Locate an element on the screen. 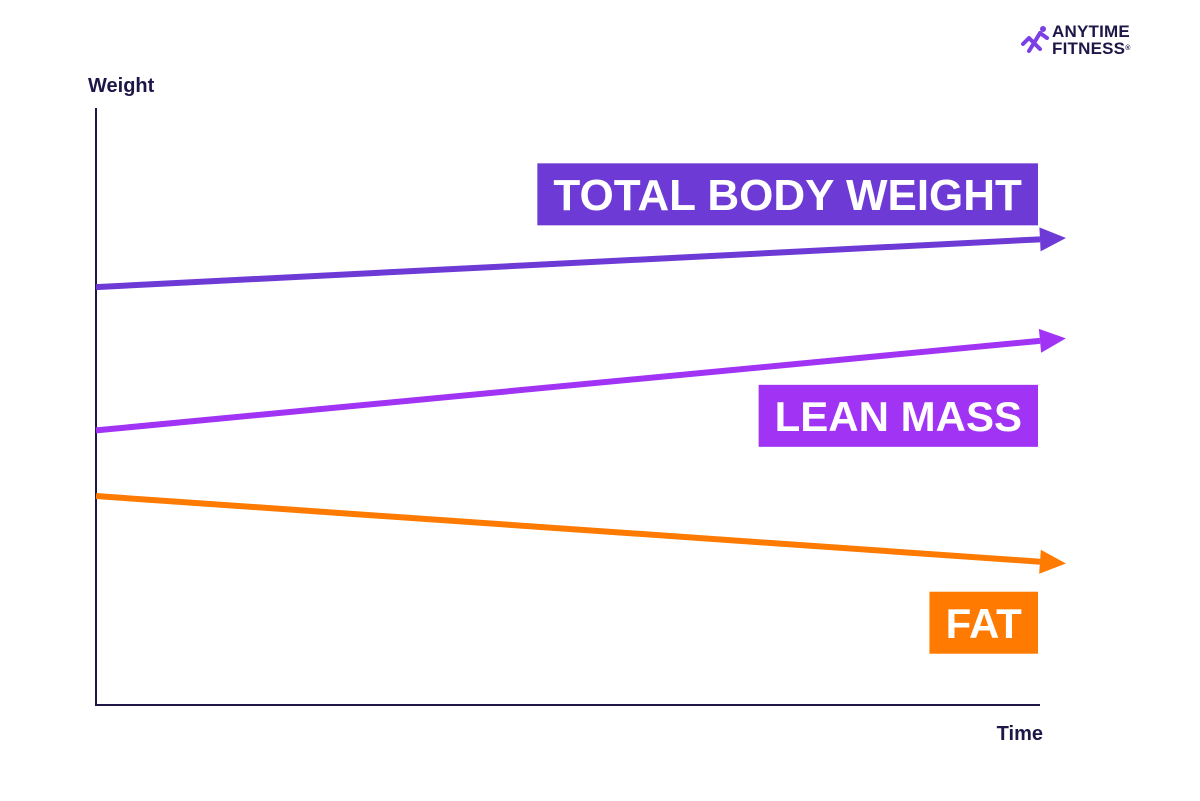 The width and height of the screenshot is (1200, 801). running-man-icon is located at coordinates (1035, 39).